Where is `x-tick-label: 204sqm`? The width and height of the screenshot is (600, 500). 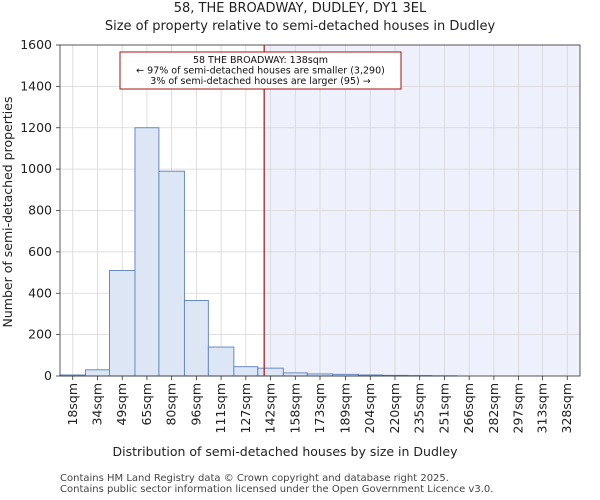 x-tick-label: 204sqm is located at coordinates (369, 408).